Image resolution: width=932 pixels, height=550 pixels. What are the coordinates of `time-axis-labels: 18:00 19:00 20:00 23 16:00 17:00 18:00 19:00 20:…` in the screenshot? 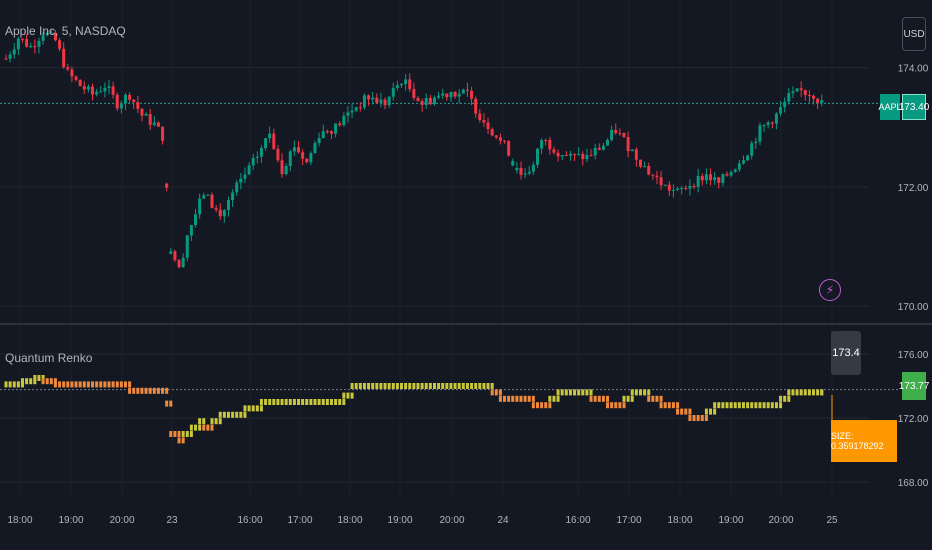 It's located at (422, 520).